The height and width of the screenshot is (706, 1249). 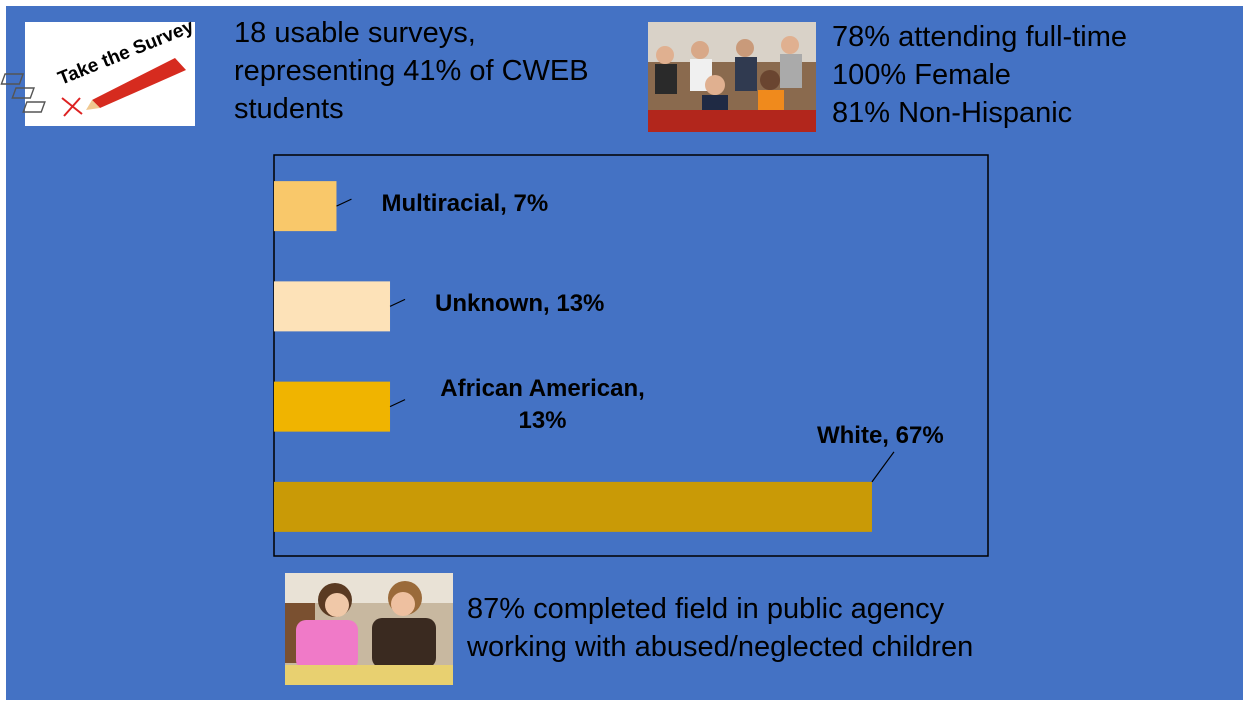 I want to click on text-line: 18 usable surveys,, so click(x=355, y=33).